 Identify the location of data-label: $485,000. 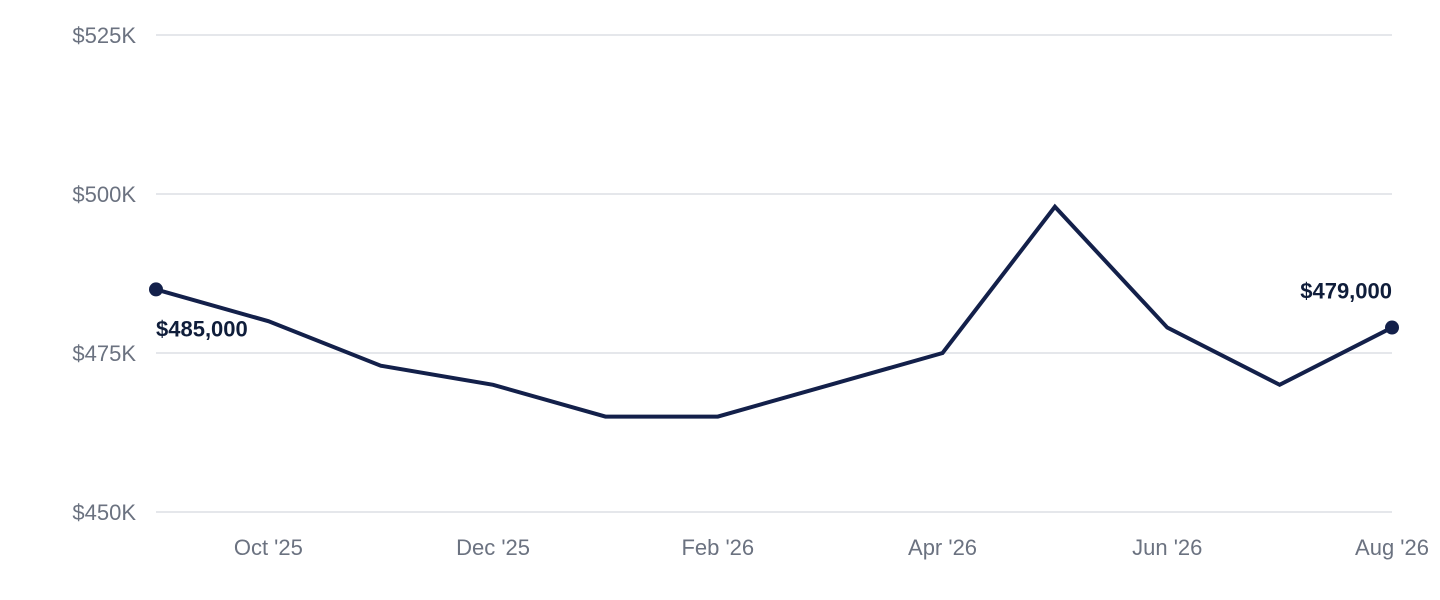
(202, 328).